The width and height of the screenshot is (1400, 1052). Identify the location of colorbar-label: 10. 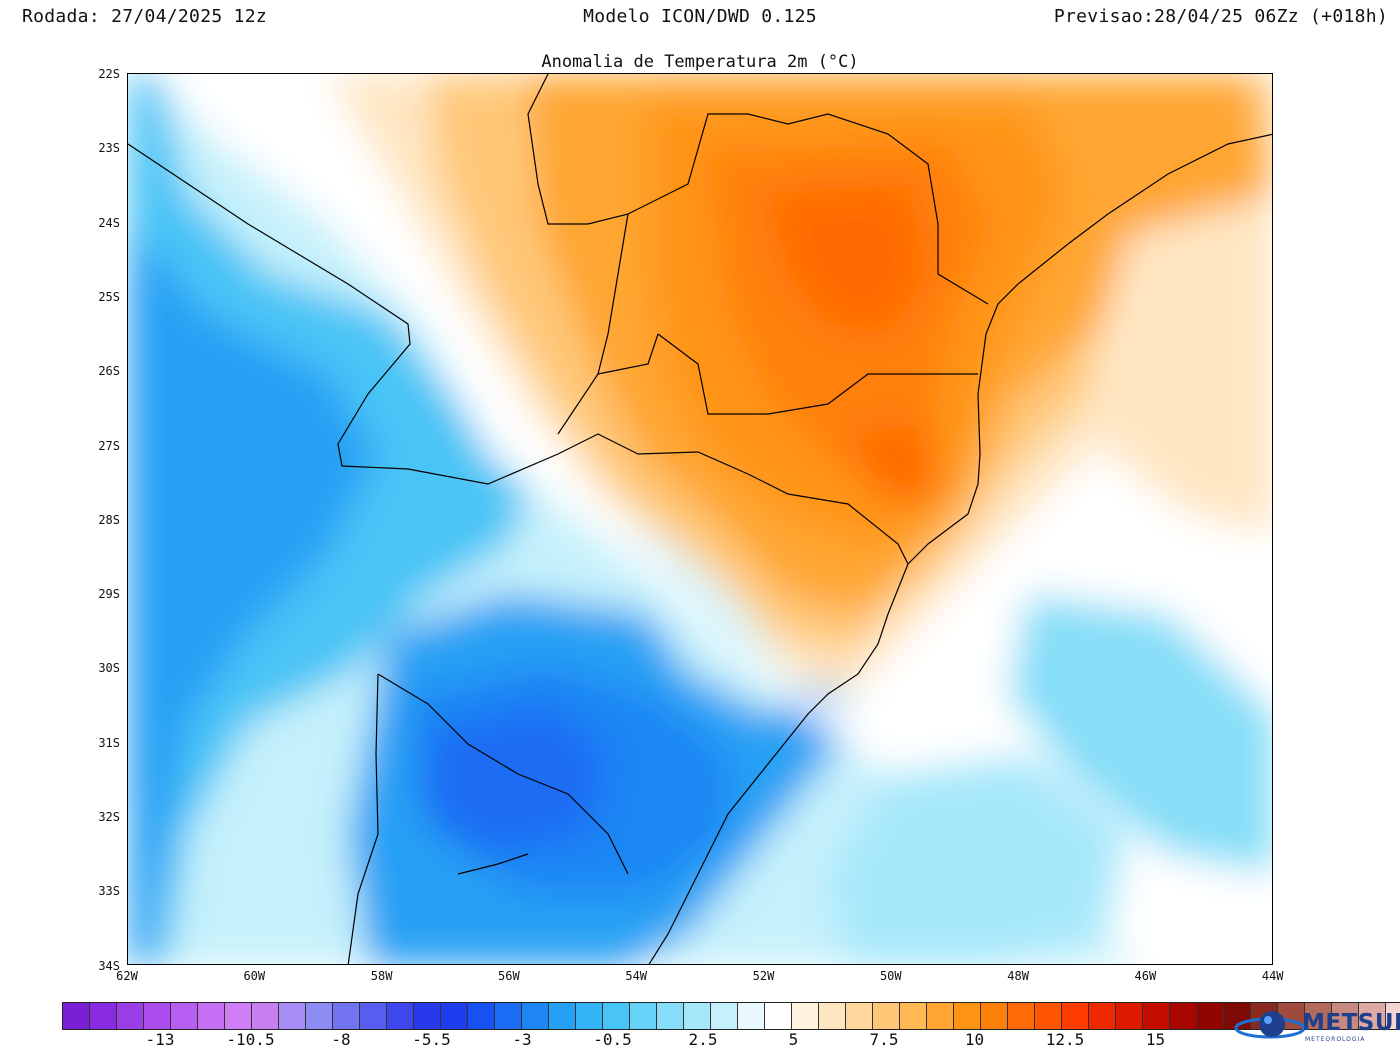
(974, 1039).